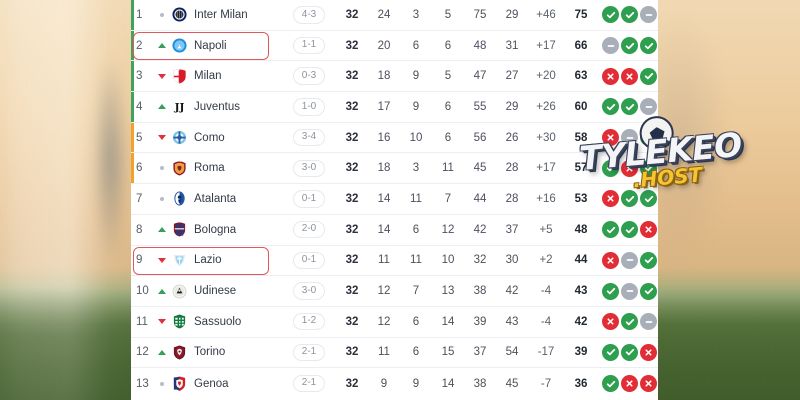 This screenshot has height=400, width=800. I want to click on last-match-score: 1-1, so click(309, 45).